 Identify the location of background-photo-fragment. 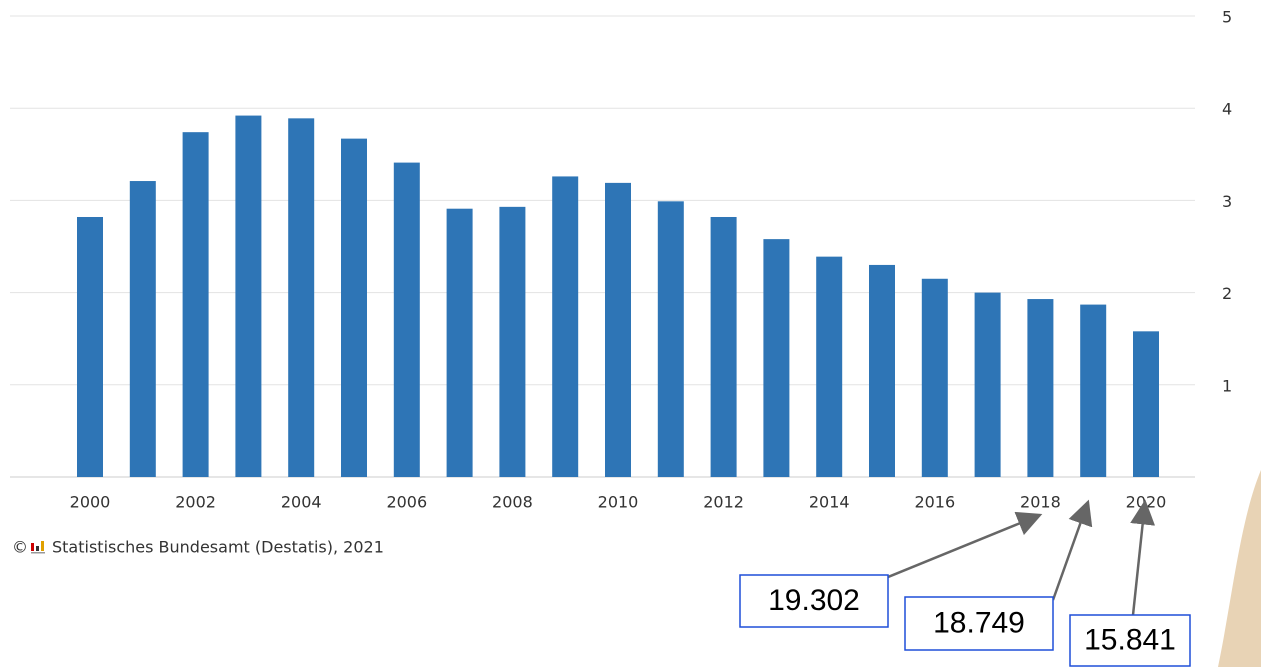
(1239, 568).